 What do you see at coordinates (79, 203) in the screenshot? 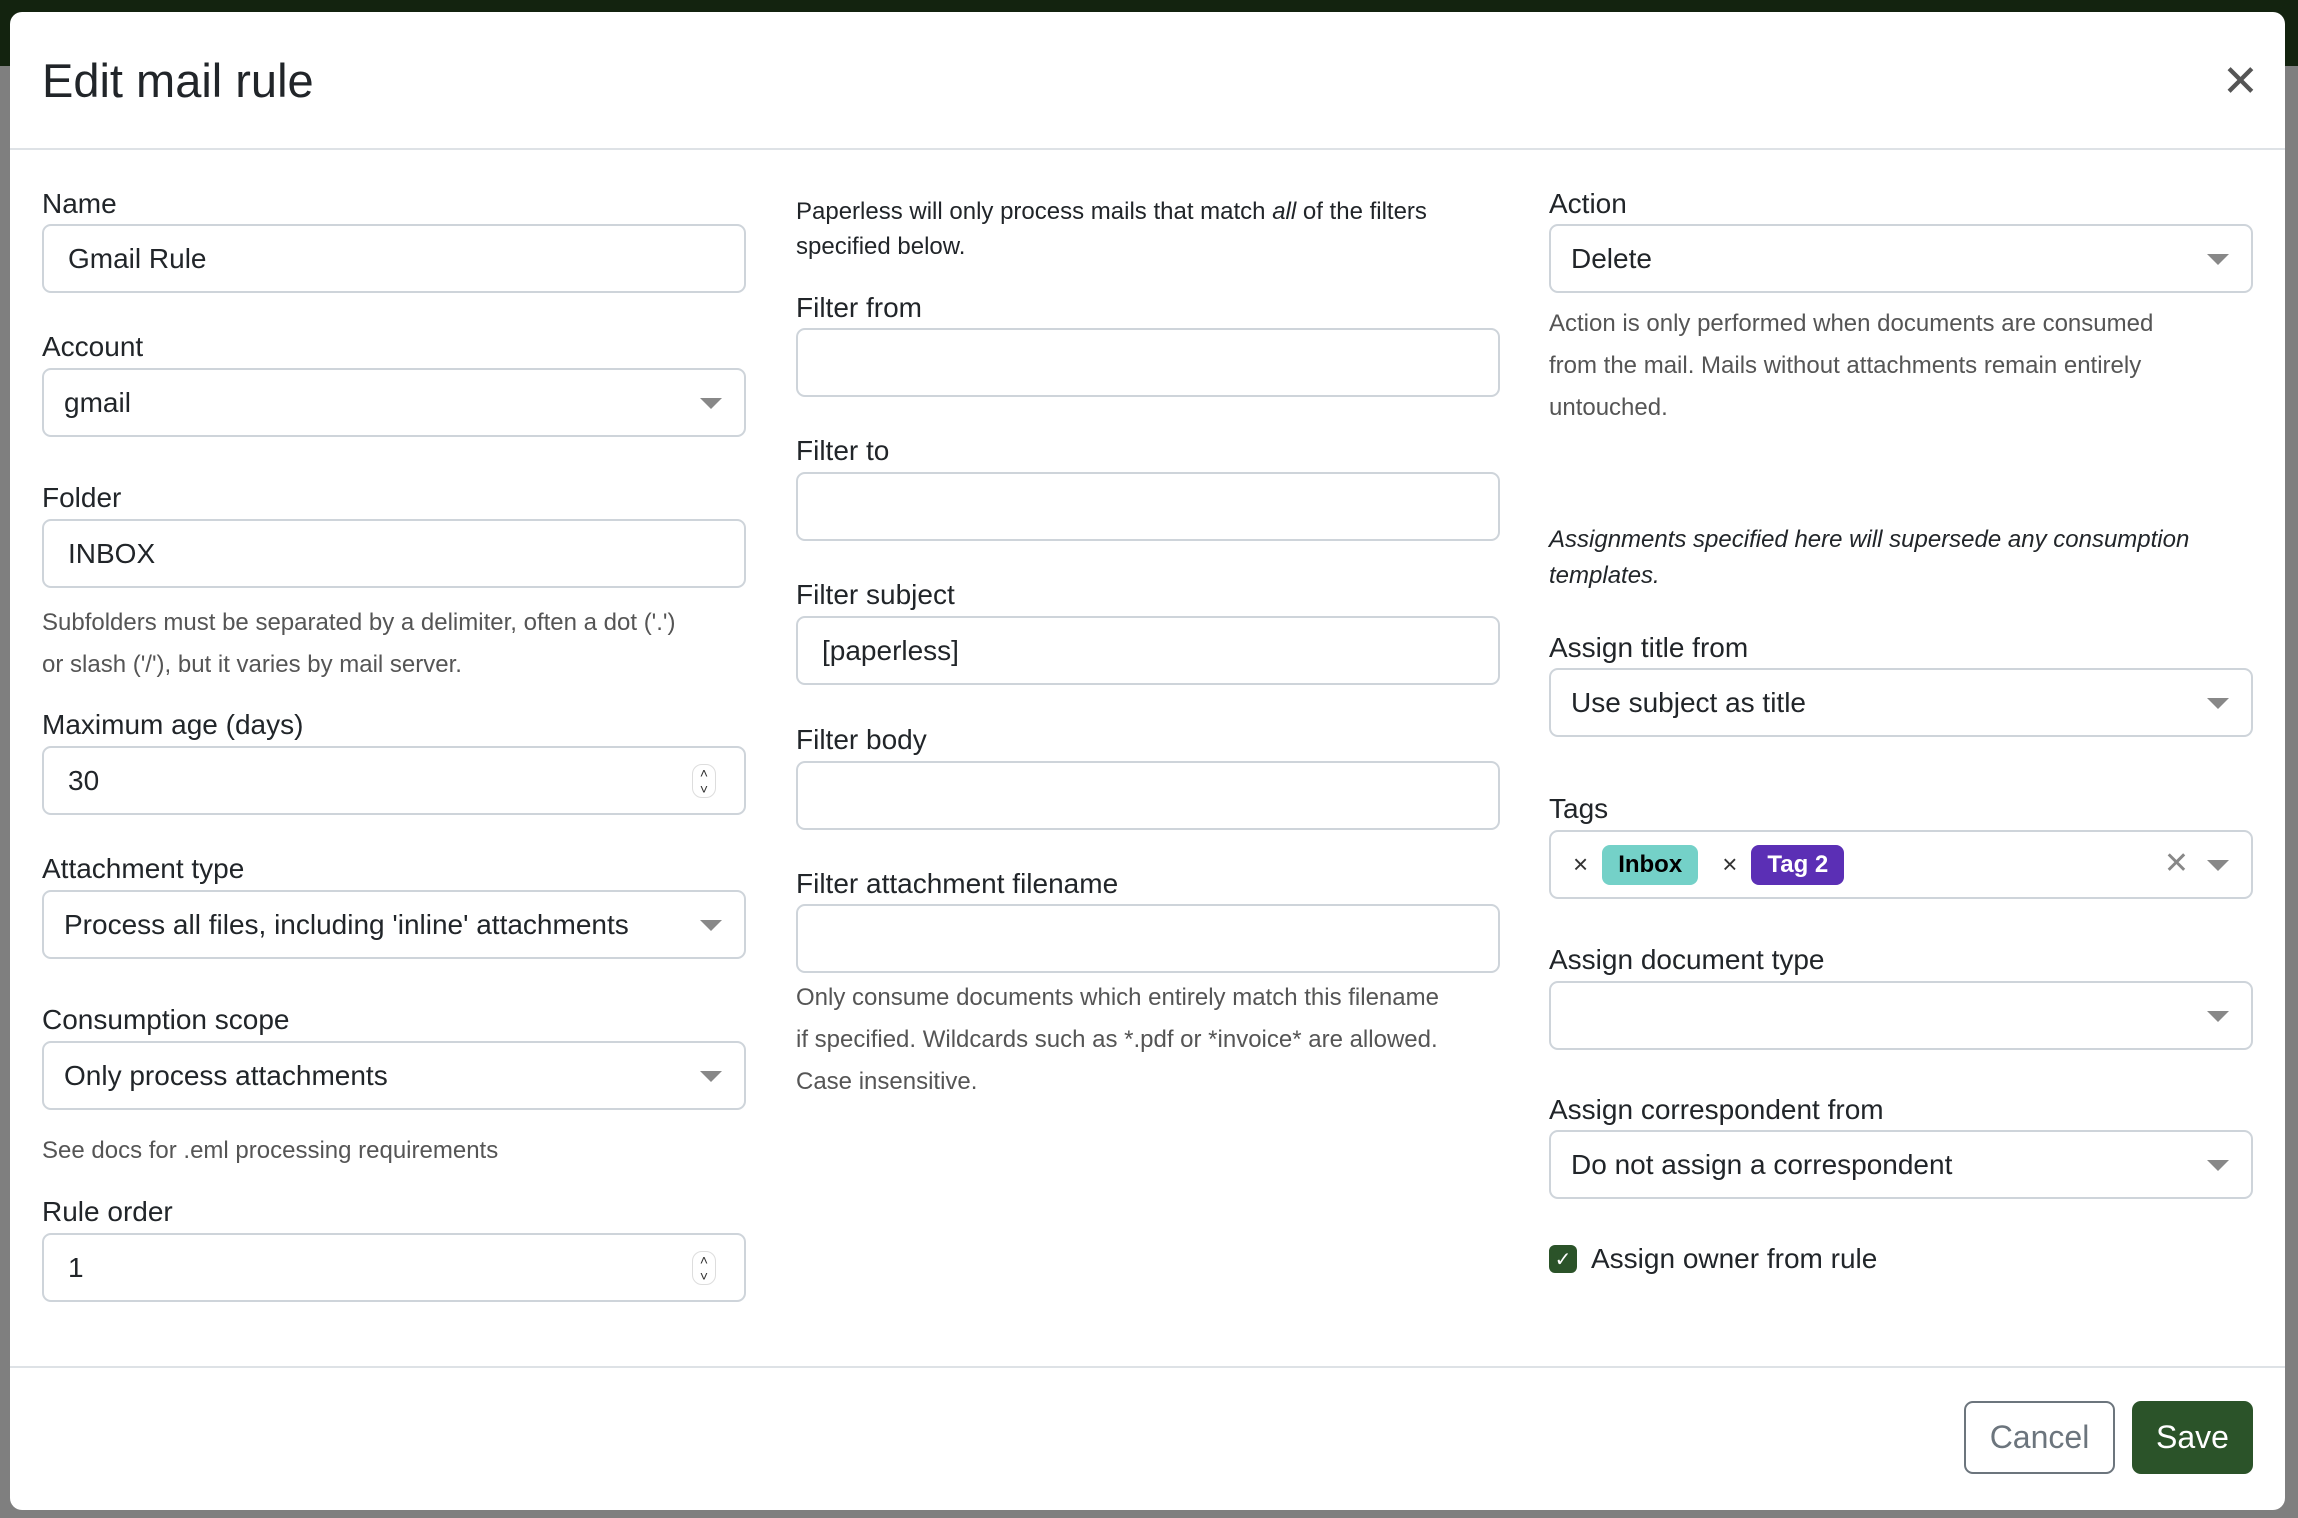
I see `name-label: Name` at bounding box center [79, 203].